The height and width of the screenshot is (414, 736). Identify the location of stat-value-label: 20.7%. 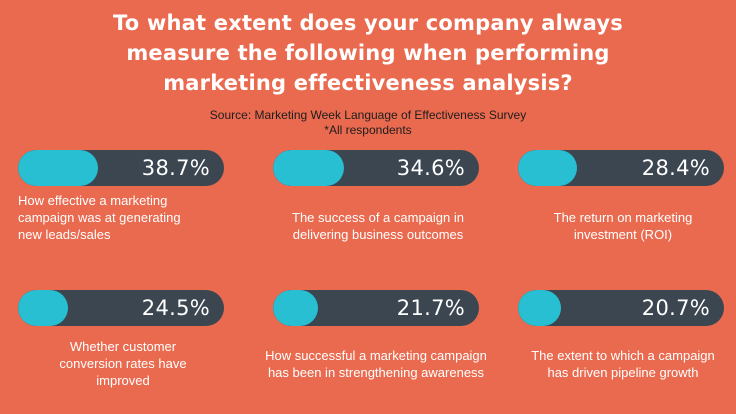
(675, 308).